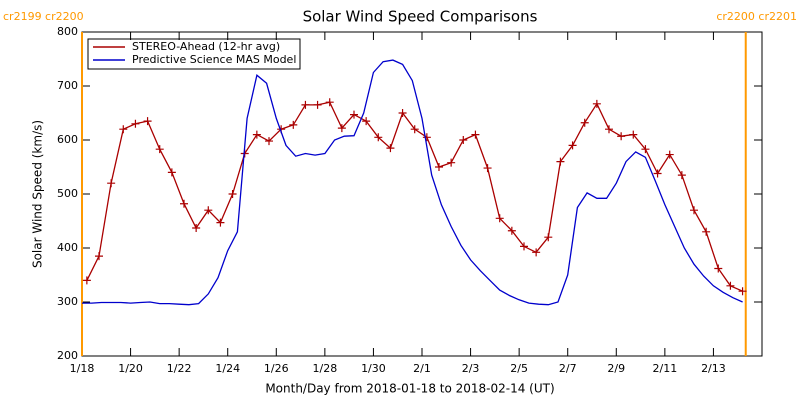 The image size is (800, 400). Describe the element at coordinates (43, 16) in the screenshot. I see `carrington-label: cr2199 cr2200` at that location.